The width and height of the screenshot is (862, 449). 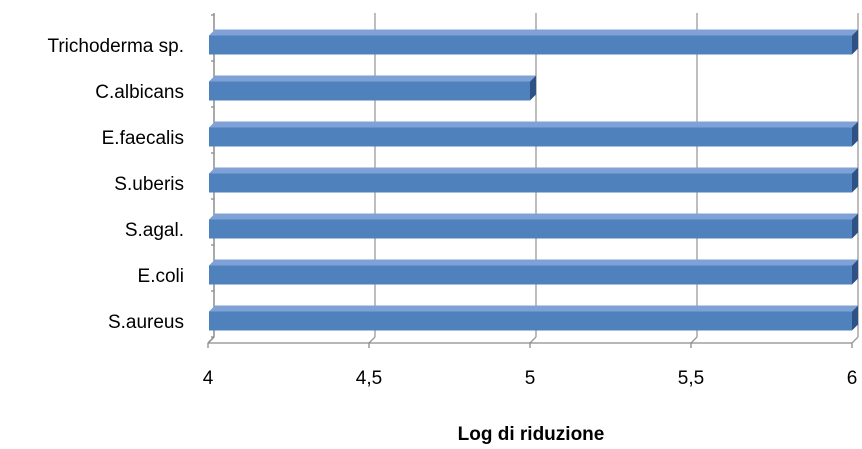 I want to click on x-tick-labels: 4 4,5 5 5,5 6, so click(x=530, y=378).